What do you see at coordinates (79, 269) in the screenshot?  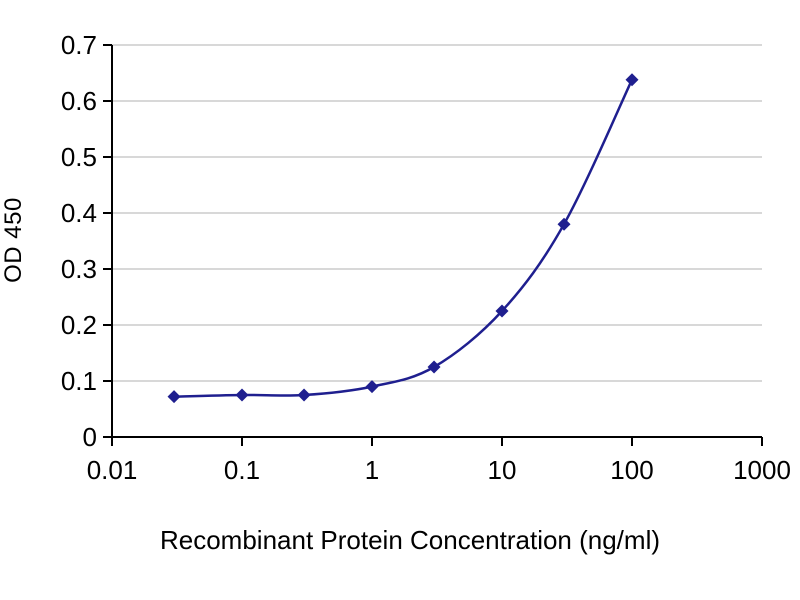 I see `y-tick-label: 0.3` at bounding box center [79, 269].